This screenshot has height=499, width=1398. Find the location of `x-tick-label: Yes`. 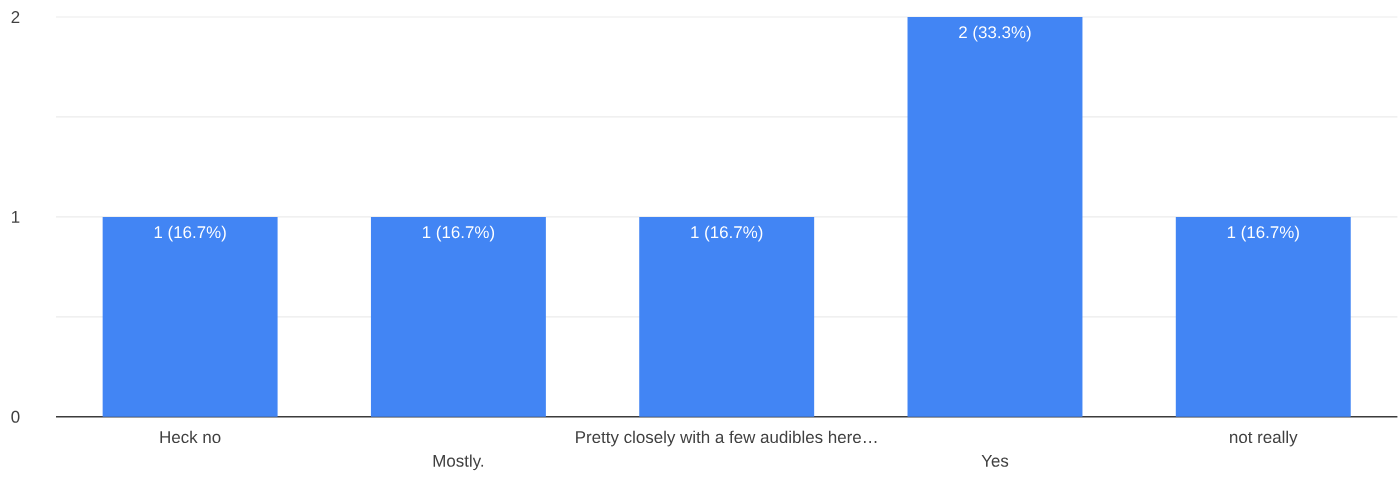

x-tick-label: Yes is located at coordinates (995, 461).